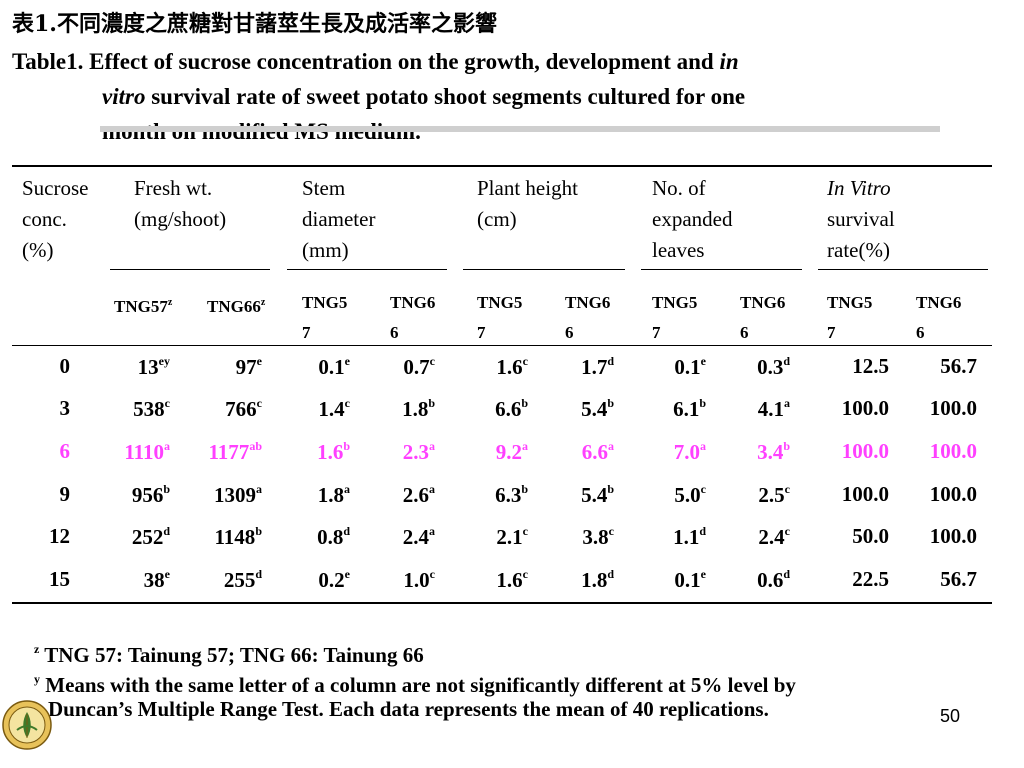  What do you see at coordinates (502, 166) in the screenshot?
I see `table-top-rule` at bounding box center [502, 166].